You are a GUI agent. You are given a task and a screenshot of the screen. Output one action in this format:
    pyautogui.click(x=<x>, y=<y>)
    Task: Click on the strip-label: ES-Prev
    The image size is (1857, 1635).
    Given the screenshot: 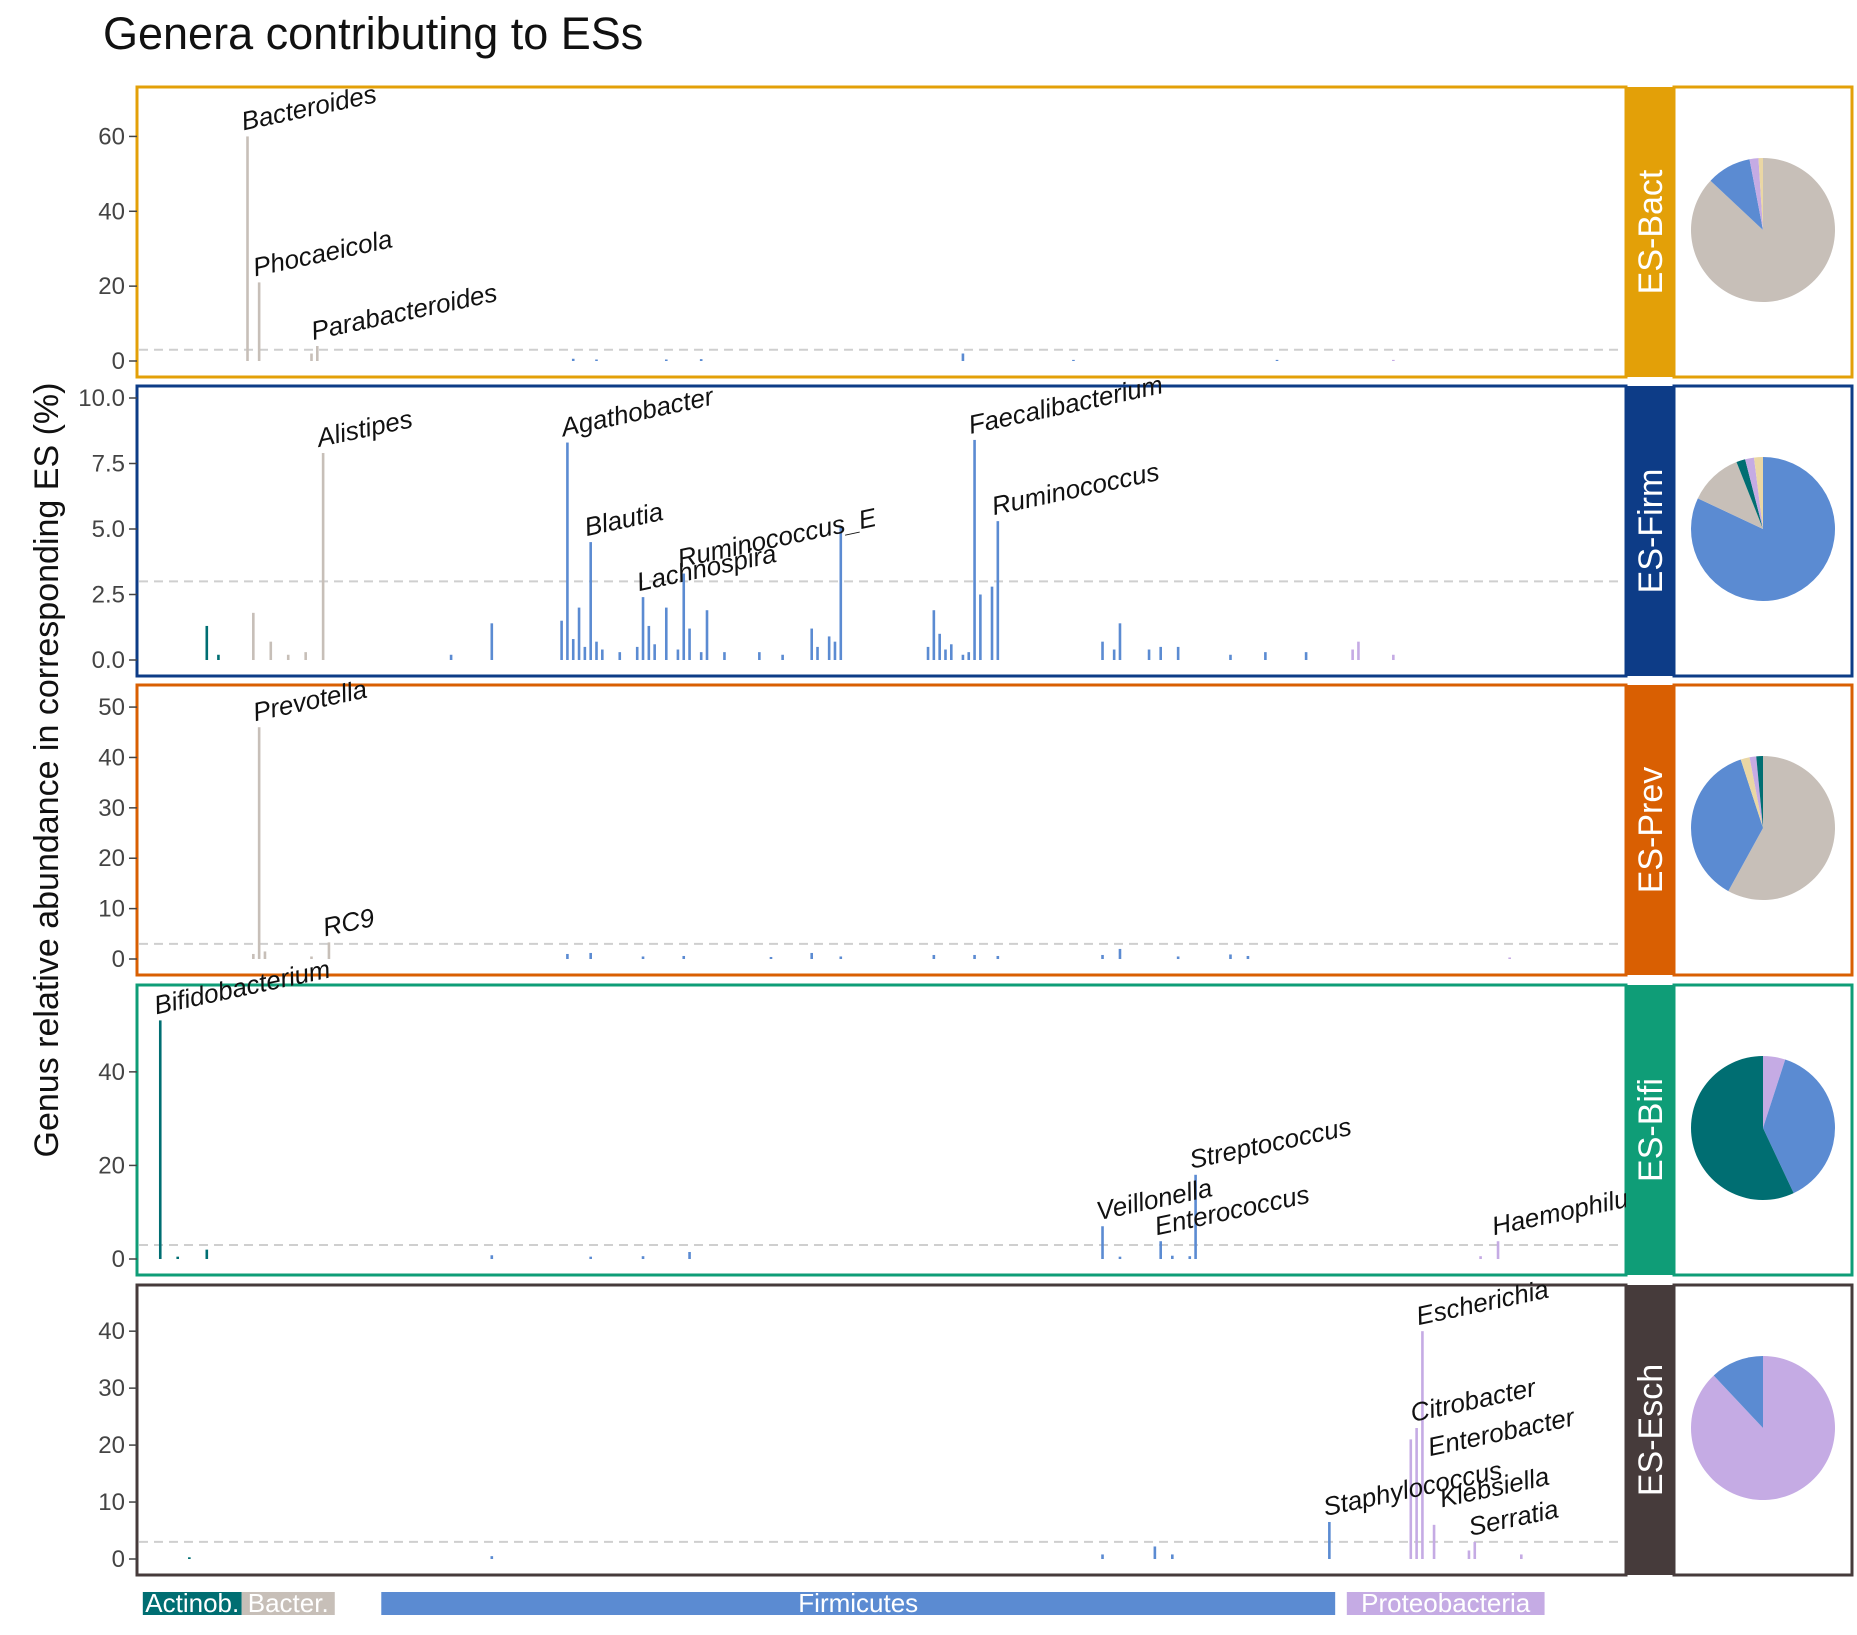 What is the action you would take?
    pyautogui.click(x=1651, y=830)
    